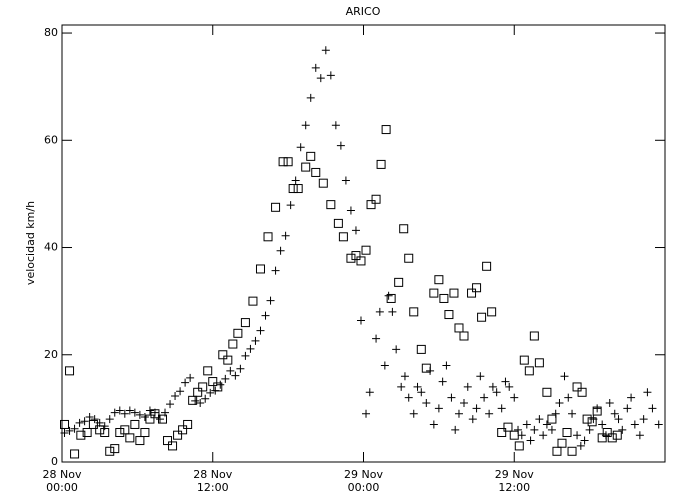 This screenshot has height=504, width=684. Describe the element at coordinates (51, 247) in the screenshot. I see `y-tick-label: 40` at that location.